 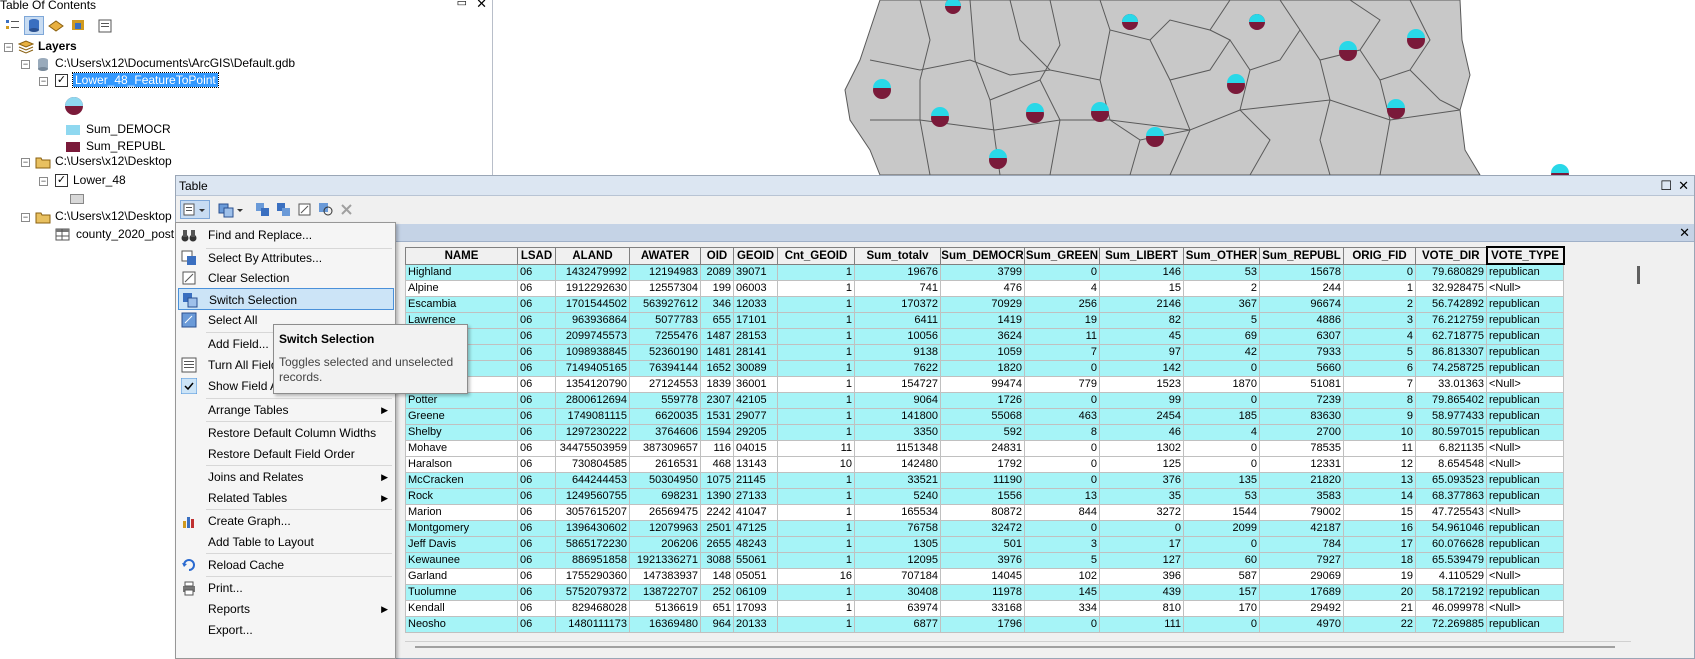 I want to click on table-cell: 99474, so click(x=982, y=384).